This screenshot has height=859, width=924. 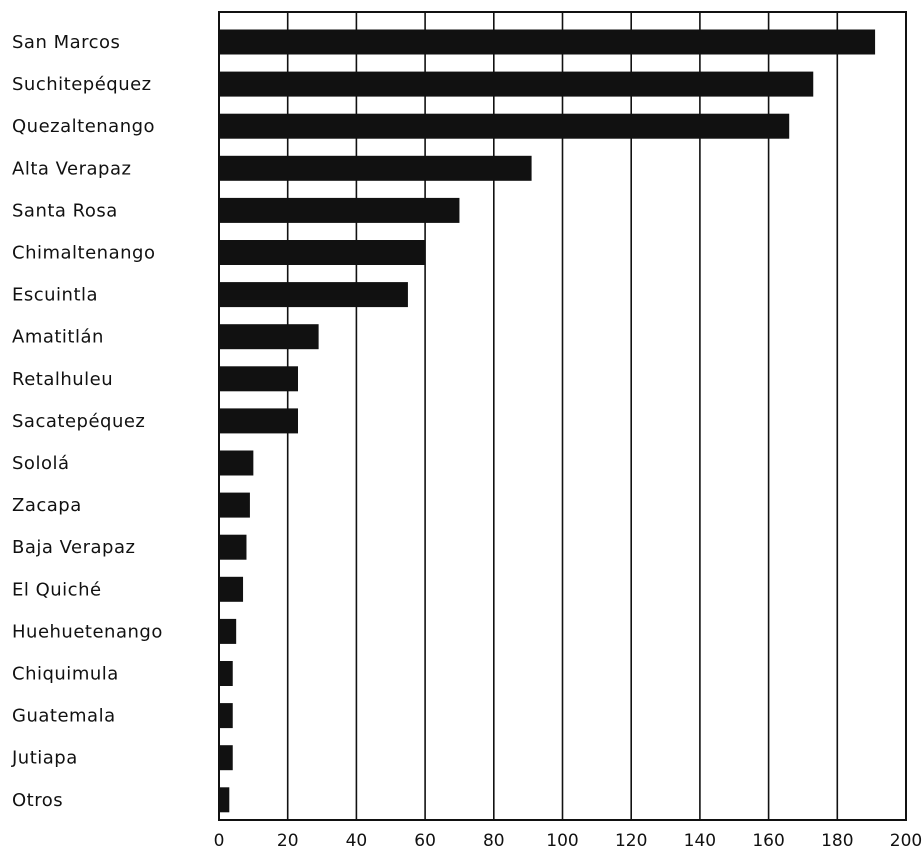 What do you see at coordinates (83, 126) in the screenshot?
I see `category-label: Quezaltenango` at bounding box center [83, 126].